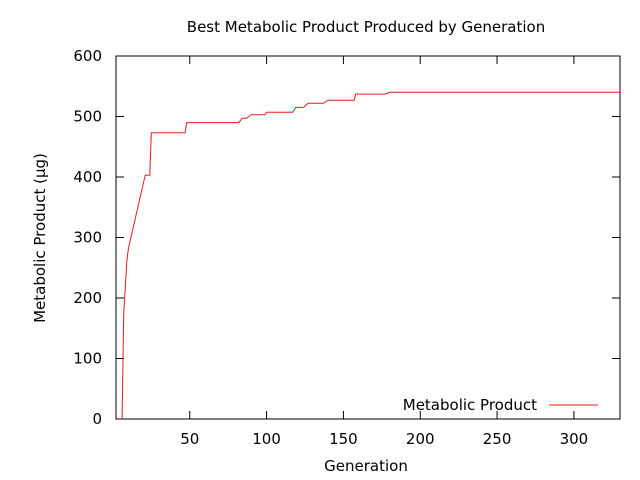  What do you see at coordinates (497, 439) in the screenshot?
I see `x-tick-label: 250` at bounding box center [497, 439].